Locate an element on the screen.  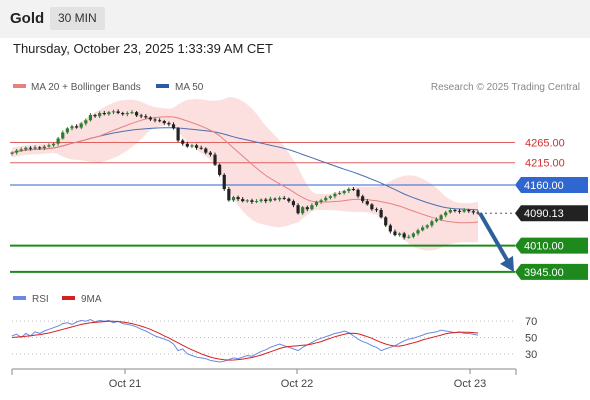
legend-ma50-swatch is located at coordinates (162, 86).